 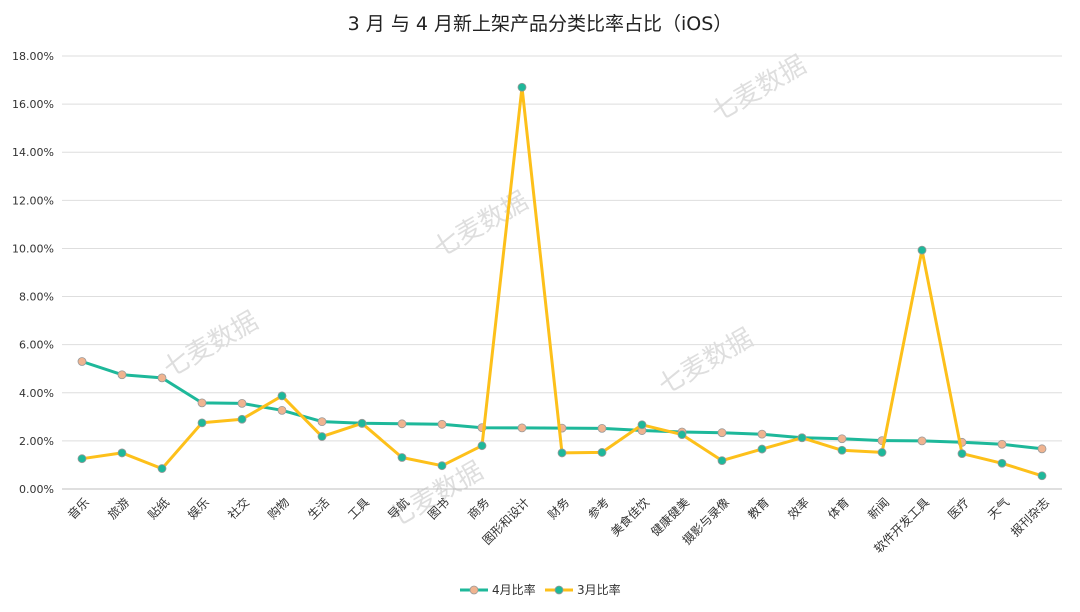 I want to click on y-tick-label: 4.00%, so click(x=36, y=393).